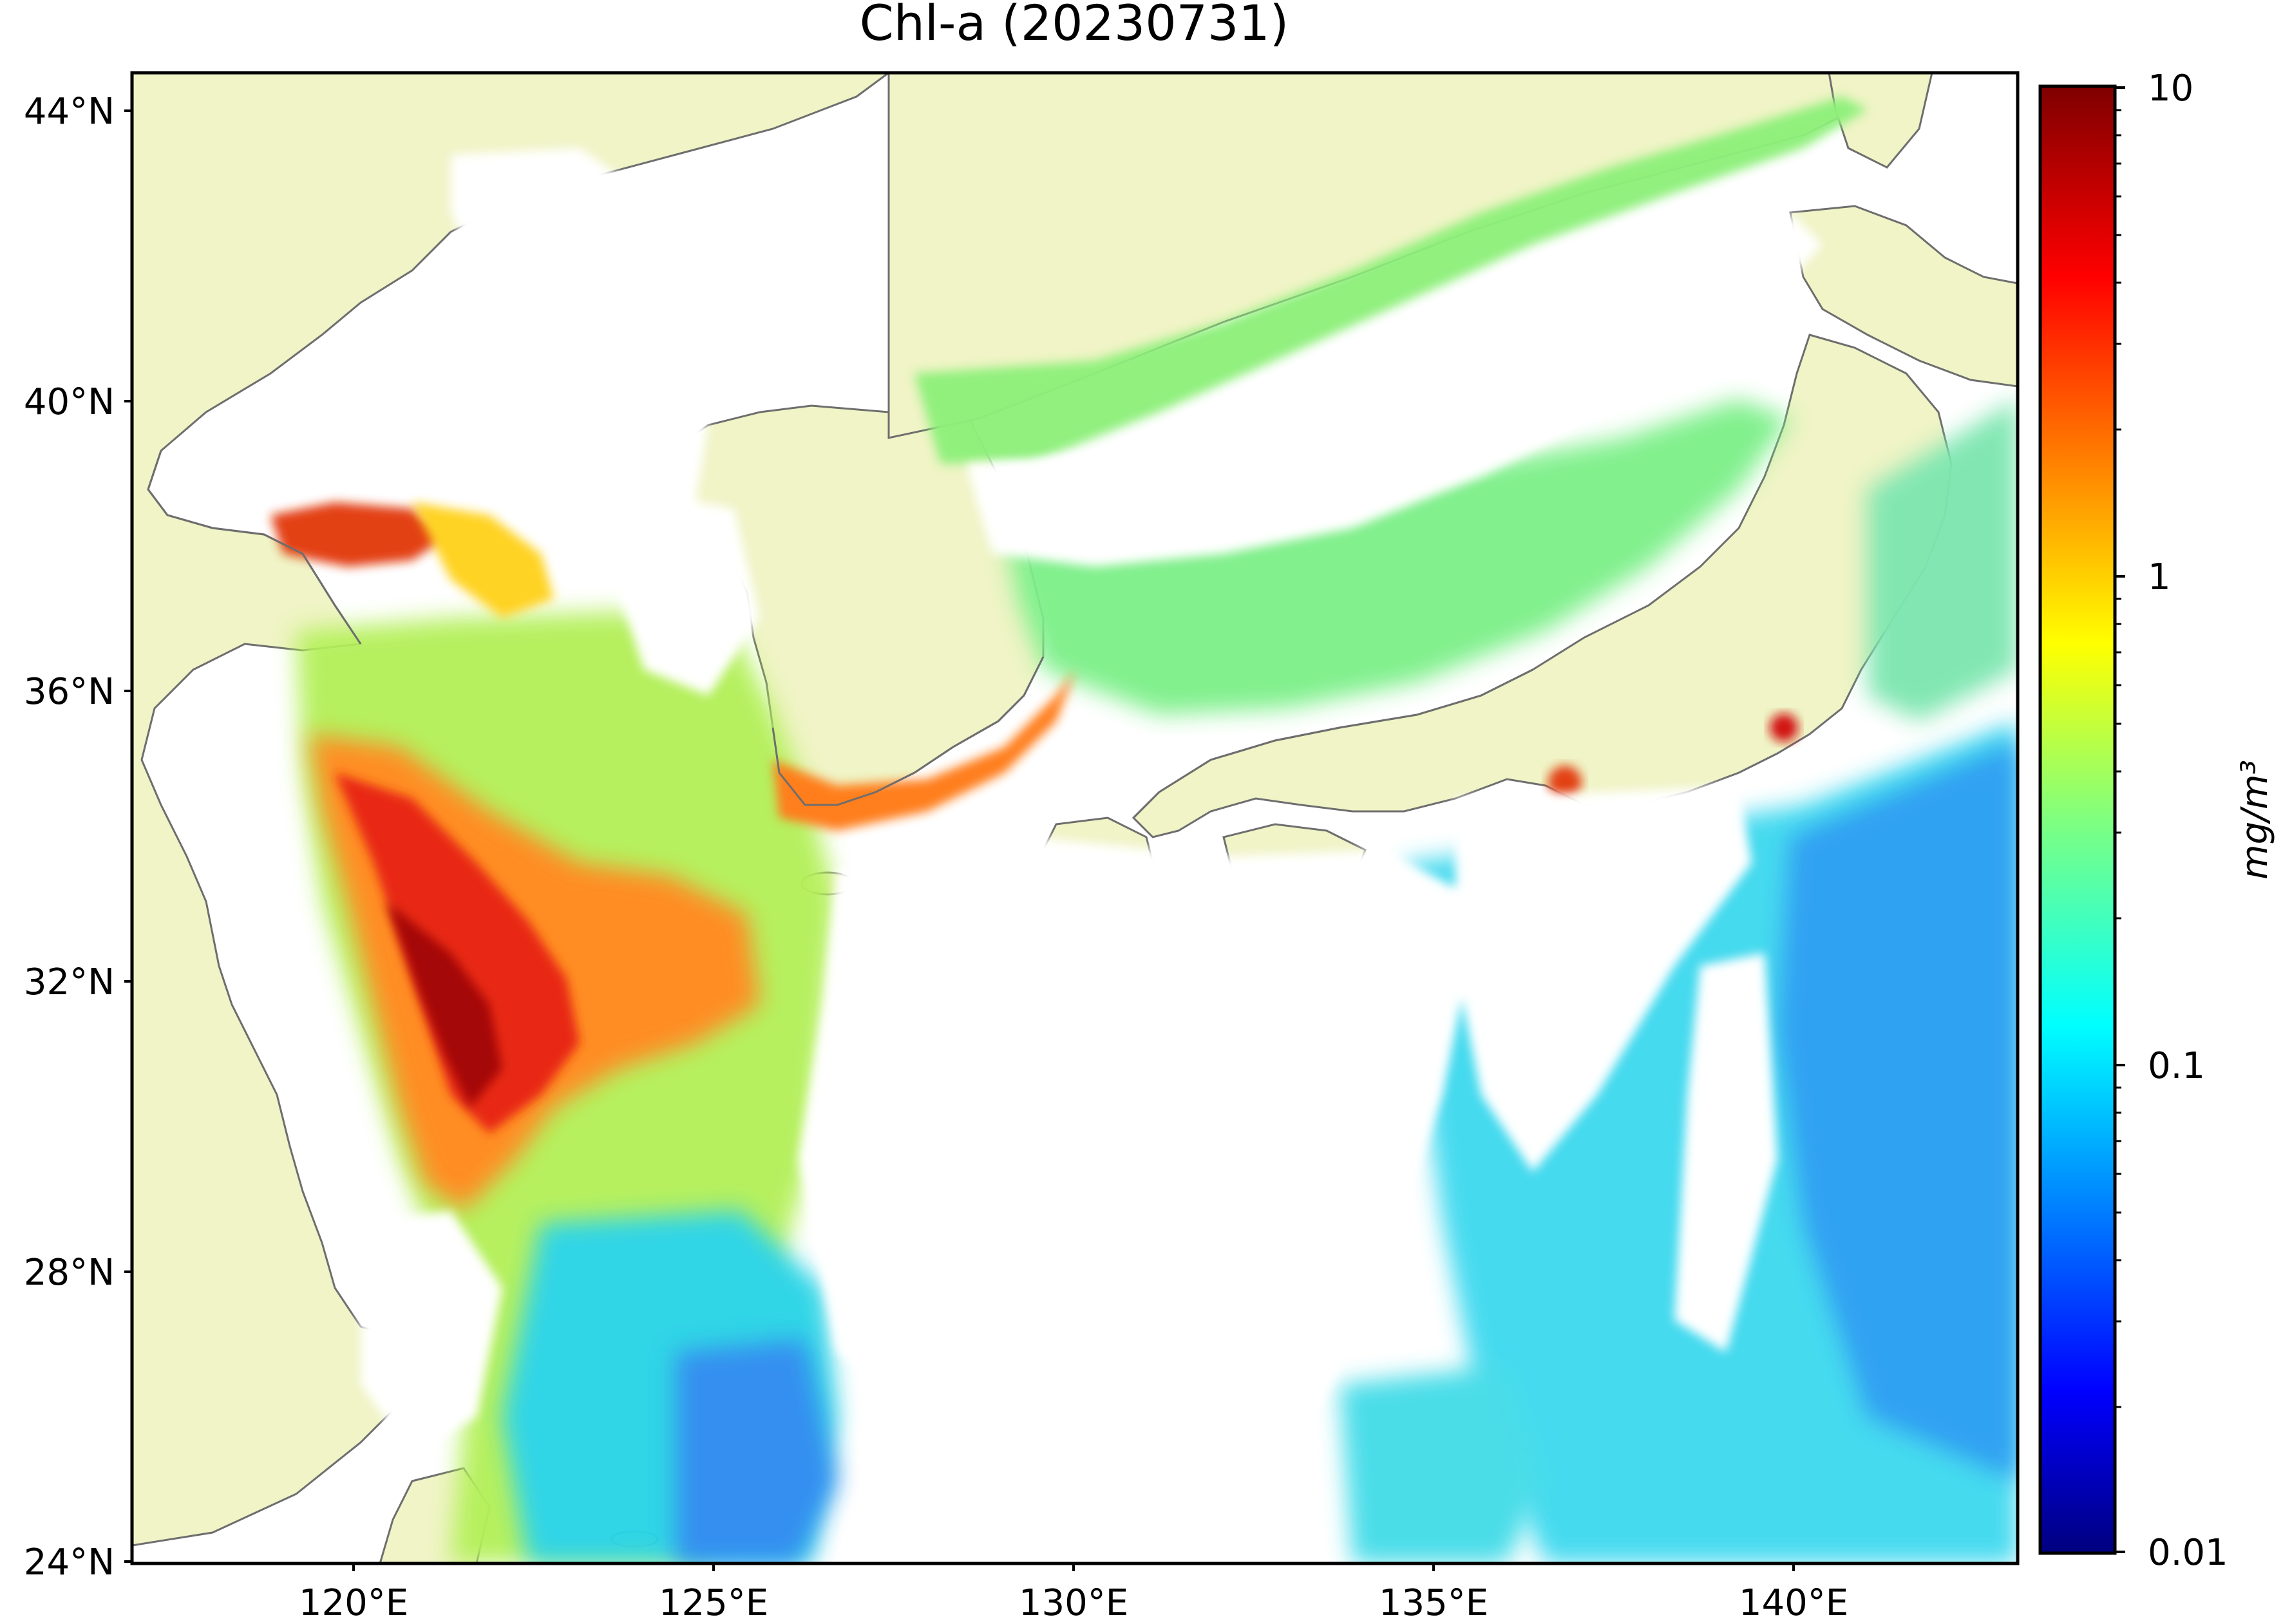  I want to click on hokkaido-land, so click(1903, 297).